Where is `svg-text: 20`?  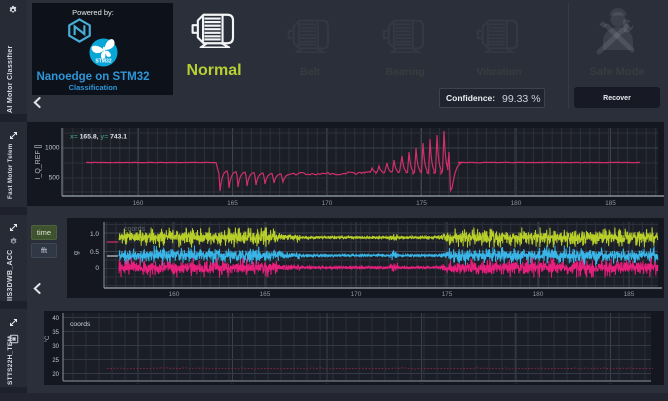 svg-text: 20 is located at coordinates (55, 375).